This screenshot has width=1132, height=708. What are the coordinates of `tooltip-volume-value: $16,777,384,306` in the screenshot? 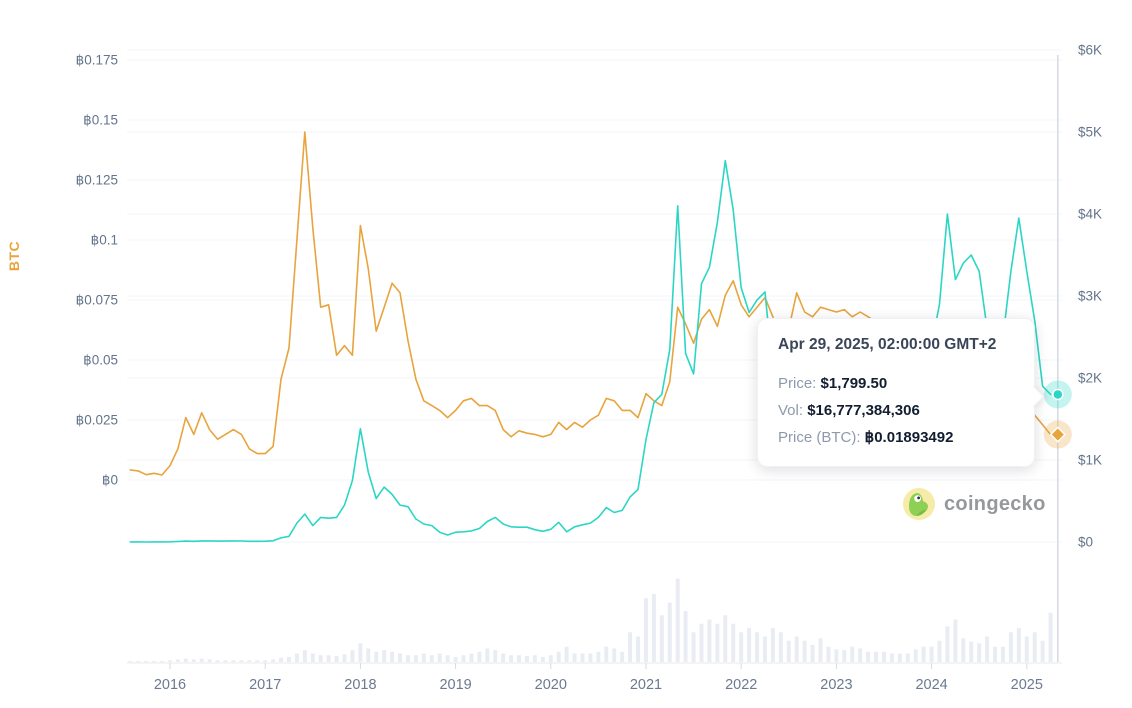 It's located at (863, 410).